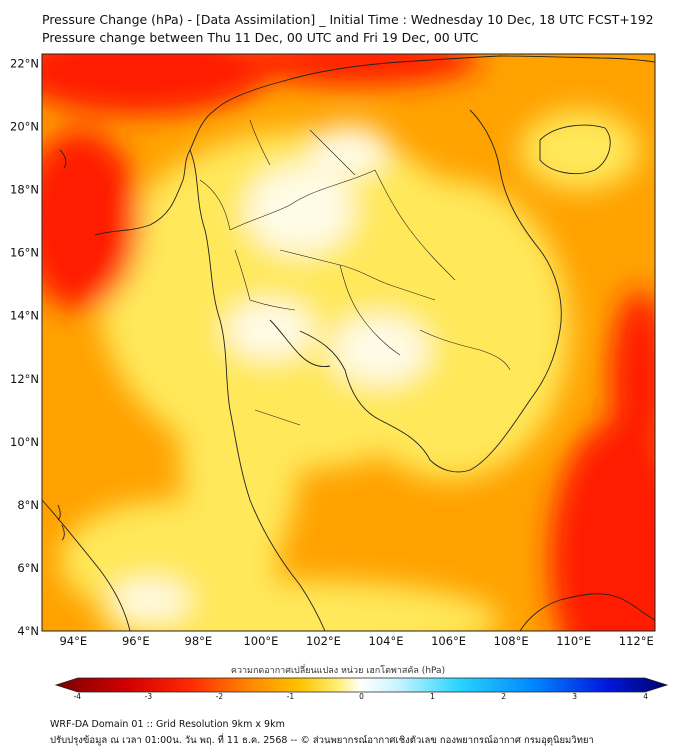 This screenshot has height=756, width=676. Describe the element at coordinates (503, 696) in the screenshot. I see `colorbar-tick-label: 2` at that location.